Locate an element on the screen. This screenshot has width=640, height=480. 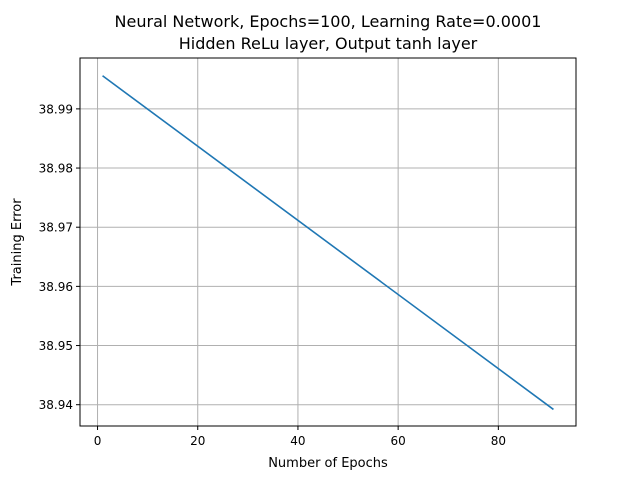
x-tick-label: 40 is located at coordinates (297, 441).